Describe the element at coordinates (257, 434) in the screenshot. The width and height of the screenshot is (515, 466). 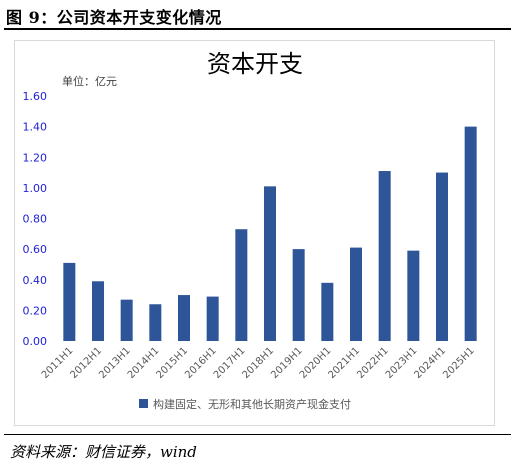
I see `bottom-rule` at that location.